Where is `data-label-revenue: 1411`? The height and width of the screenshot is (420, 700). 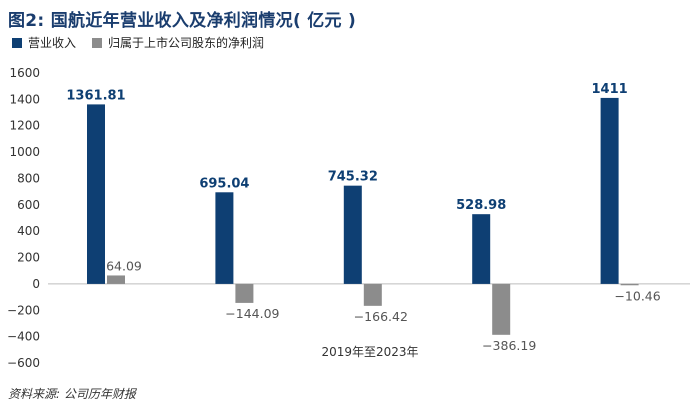
data-label-revenue: 1411 is located at coordinates (610, 89).